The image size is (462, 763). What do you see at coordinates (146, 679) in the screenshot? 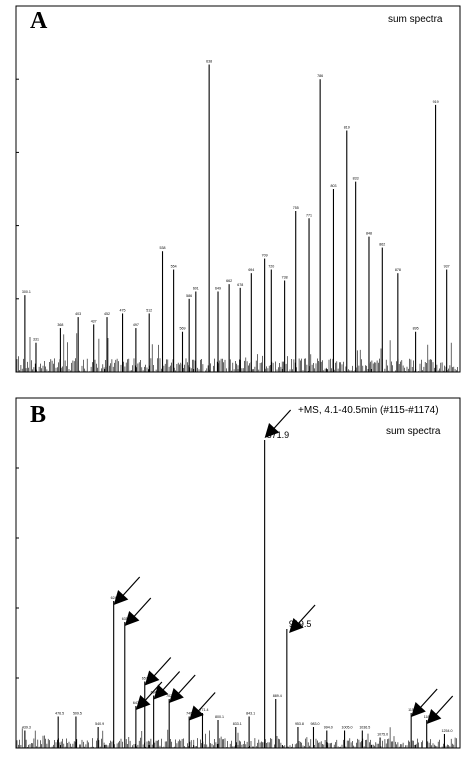
I see `peak-label: 657.2` at bounding box center [146, 679].